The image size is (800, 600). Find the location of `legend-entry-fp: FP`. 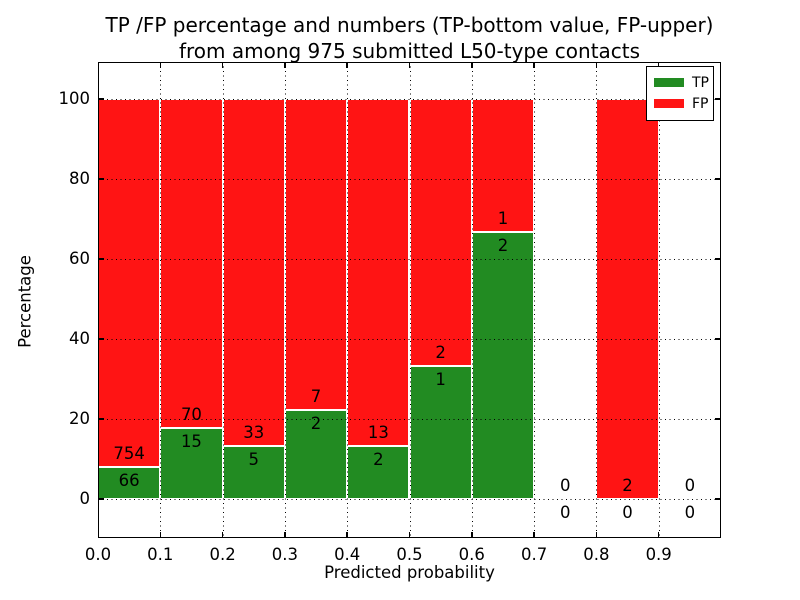

legend-entry-fp: FP is located at coordinates (681, 103).